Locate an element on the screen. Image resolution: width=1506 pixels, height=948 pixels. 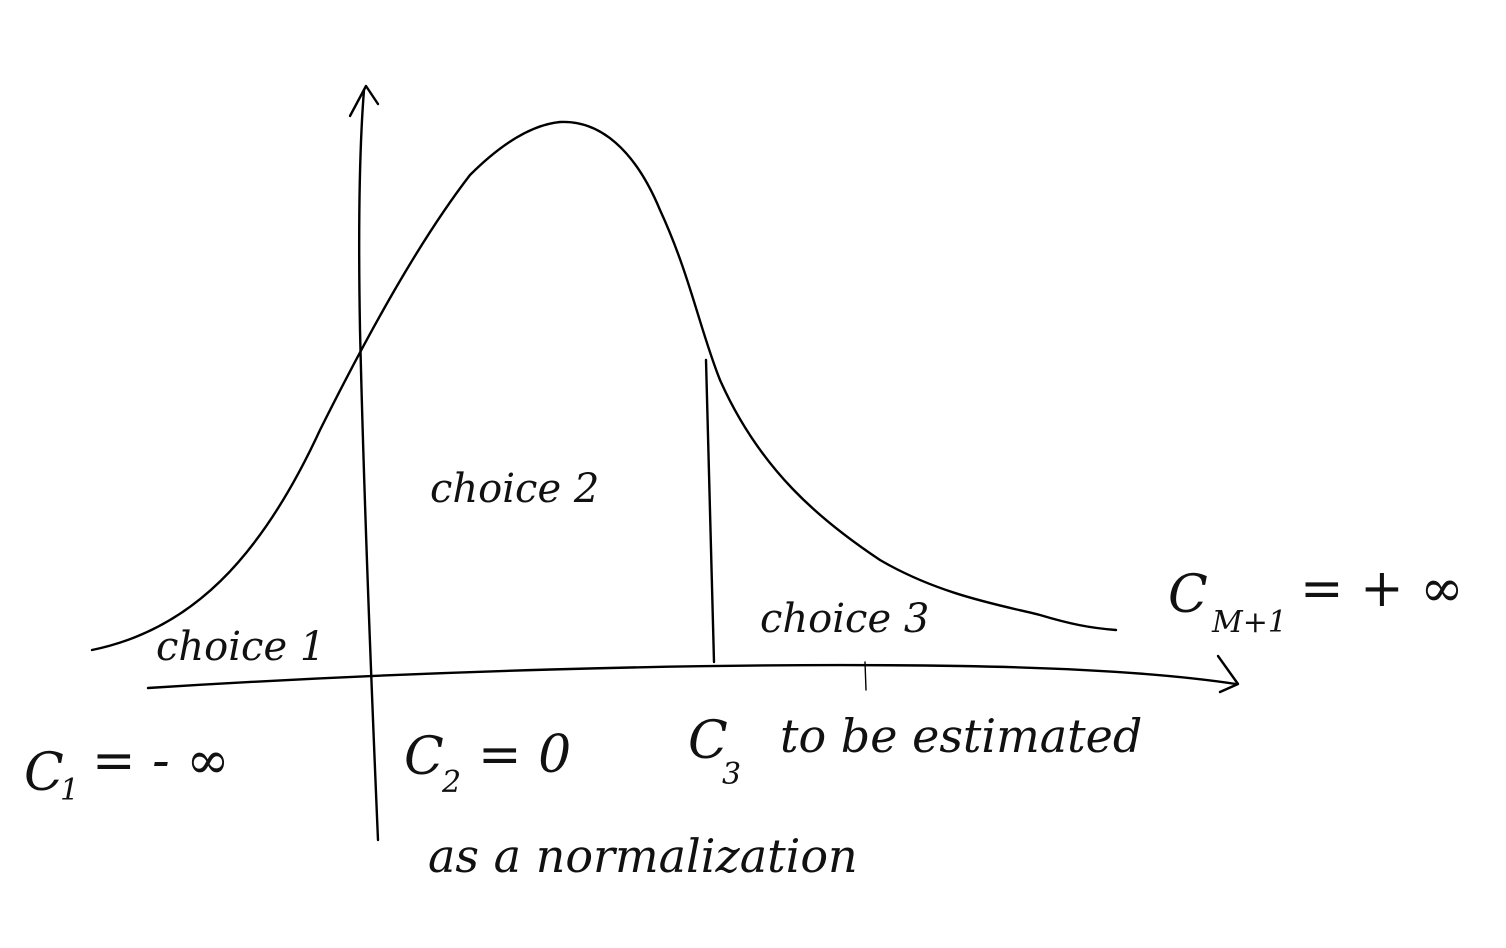
horizontal-axis-arrowhead is located at coordinates (1228, 674).